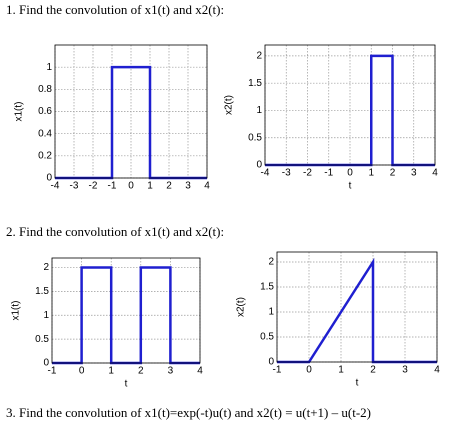 The width and height of the screenshot is (474, 437). I want to click on y-tick-label: 0.4, so click(45, 133).